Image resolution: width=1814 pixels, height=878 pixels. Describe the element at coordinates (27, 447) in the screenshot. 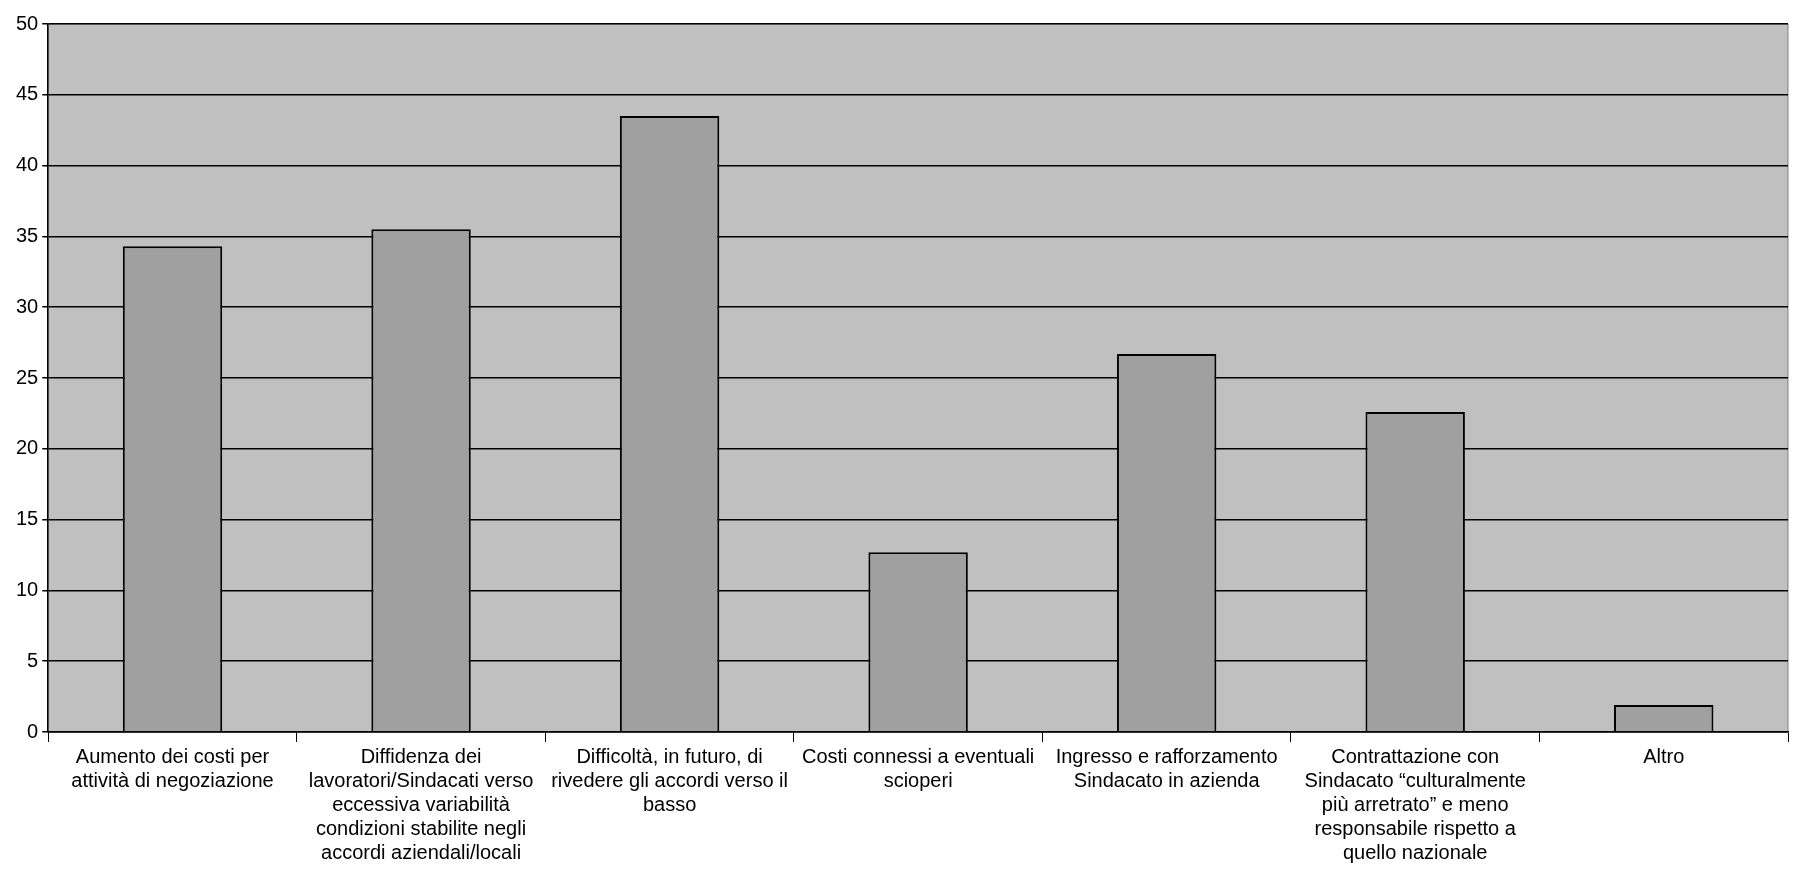

I see `y-tick-label: 20` at that location.